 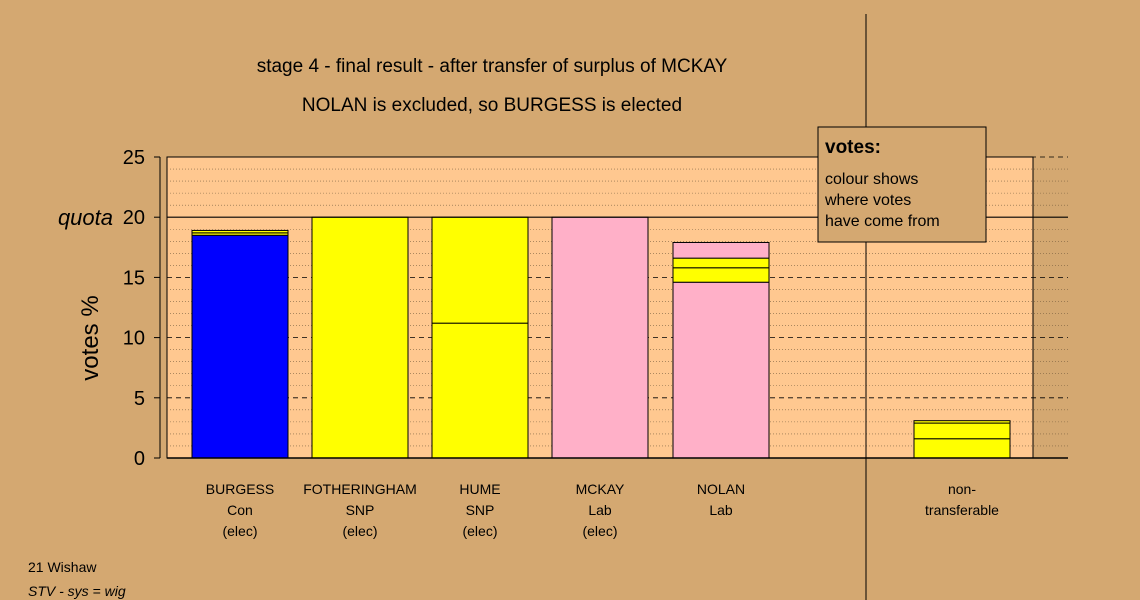 I want to click on x-tick-label: transferable, so click(x=962, y=510).